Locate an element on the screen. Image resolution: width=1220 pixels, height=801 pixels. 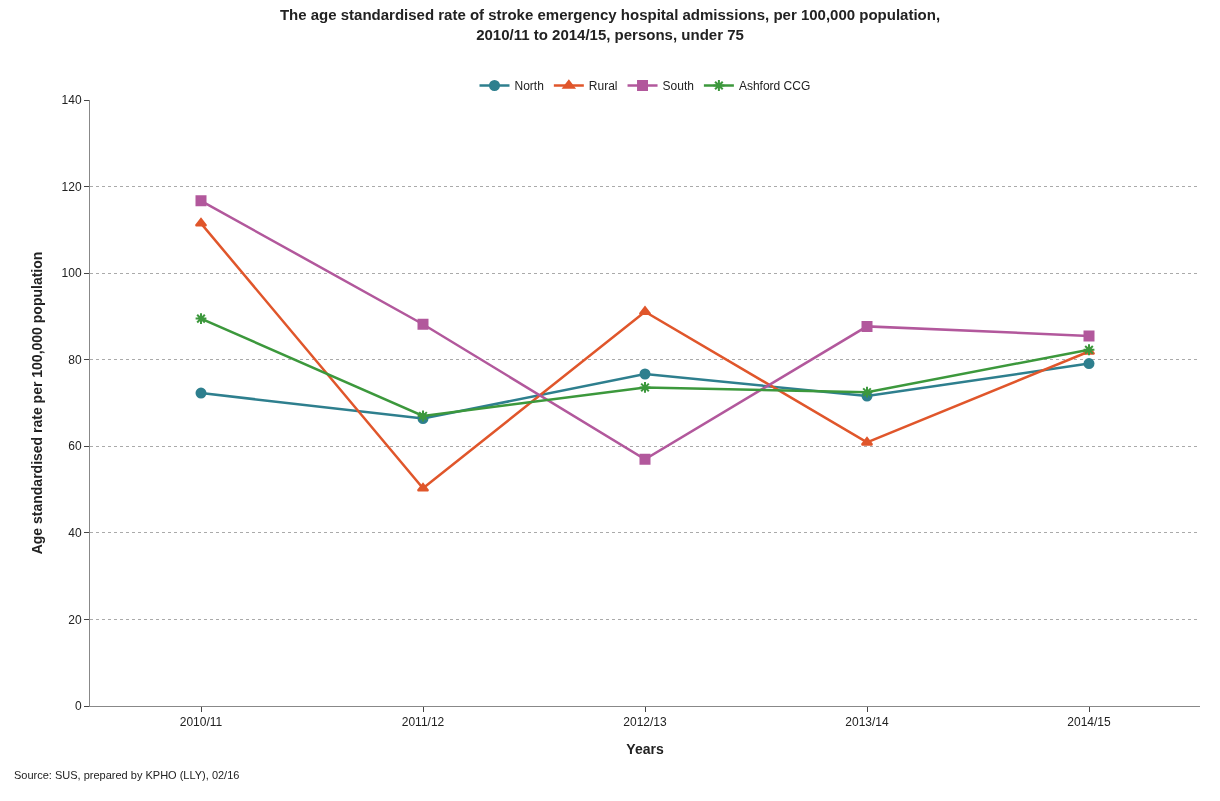
x-axis-title: Years is located at coordinates (645, 748).